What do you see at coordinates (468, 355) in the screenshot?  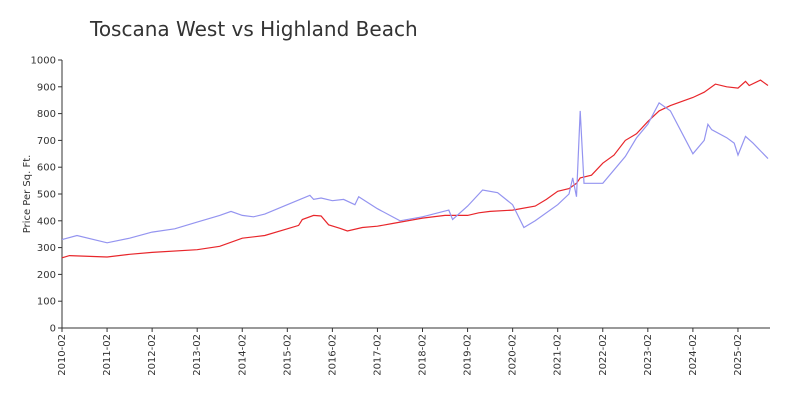 I see `x-tick-label: 2019-02` at bounding box center [468, 355].